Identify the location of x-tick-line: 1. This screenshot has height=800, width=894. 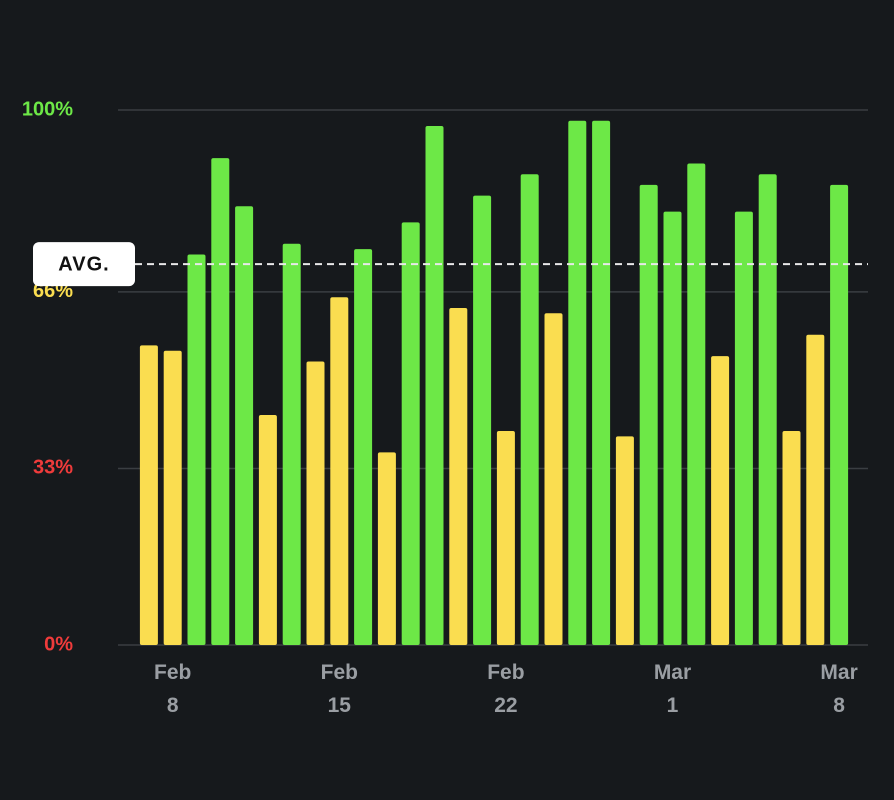
(673, 705).